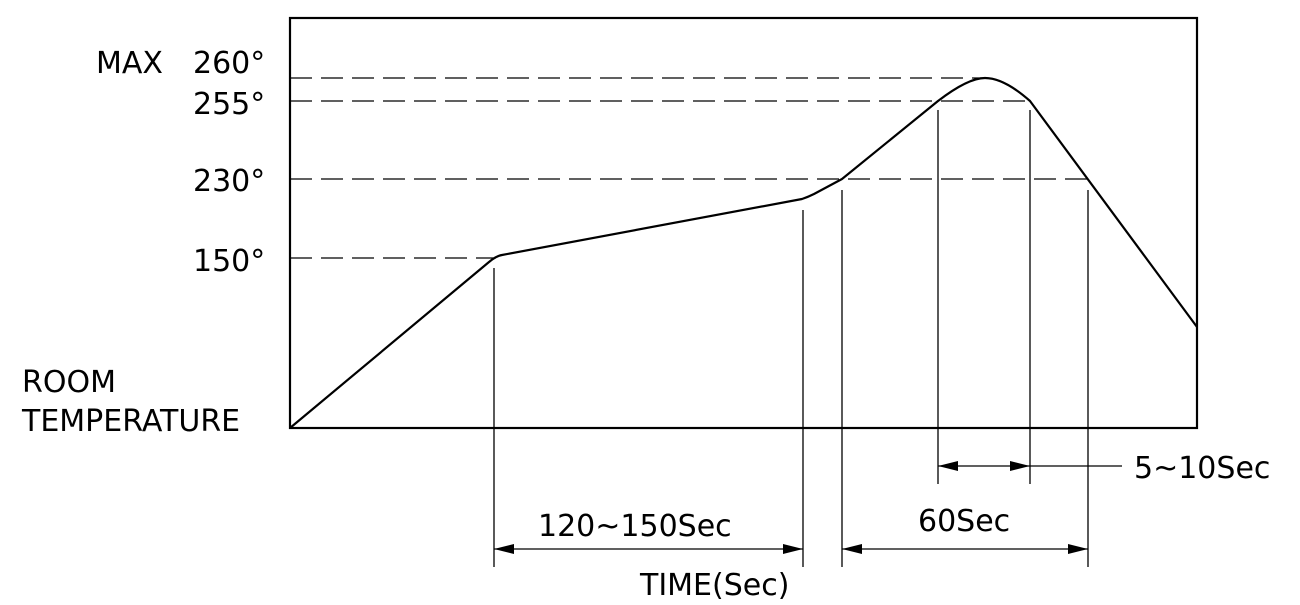 This screenshot has width=1300, height=605. Describe the element at coordinates (229, 261) in the screenshot. I see `label-150: 150°` at that location.